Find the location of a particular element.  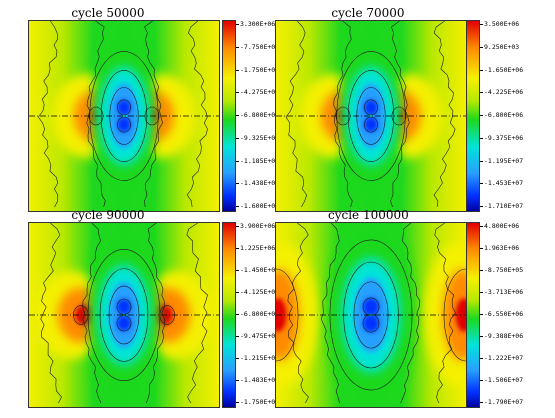

colorbar-tick-label: -1.790E+07 is located at coordinates (501, 402).